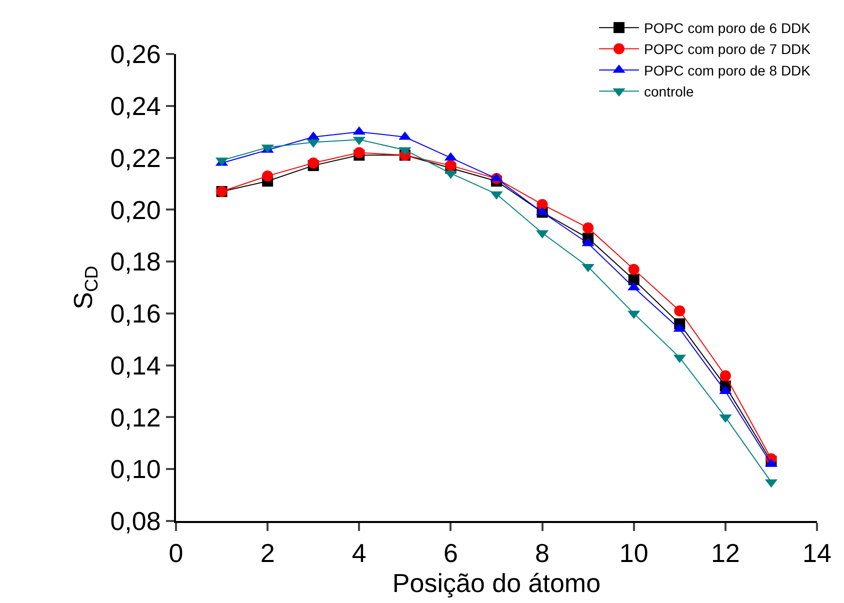  I want to click on y-tick-label: 0,12, so click(135, 417).